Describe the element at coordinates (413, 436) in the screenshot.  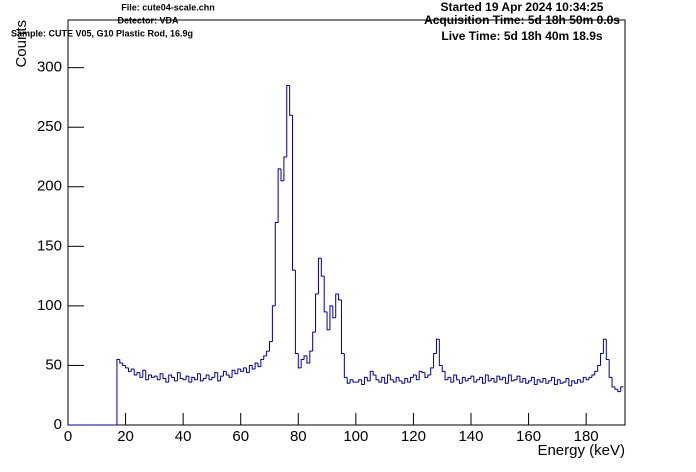
I see `x-tick-label: 120` at that location.